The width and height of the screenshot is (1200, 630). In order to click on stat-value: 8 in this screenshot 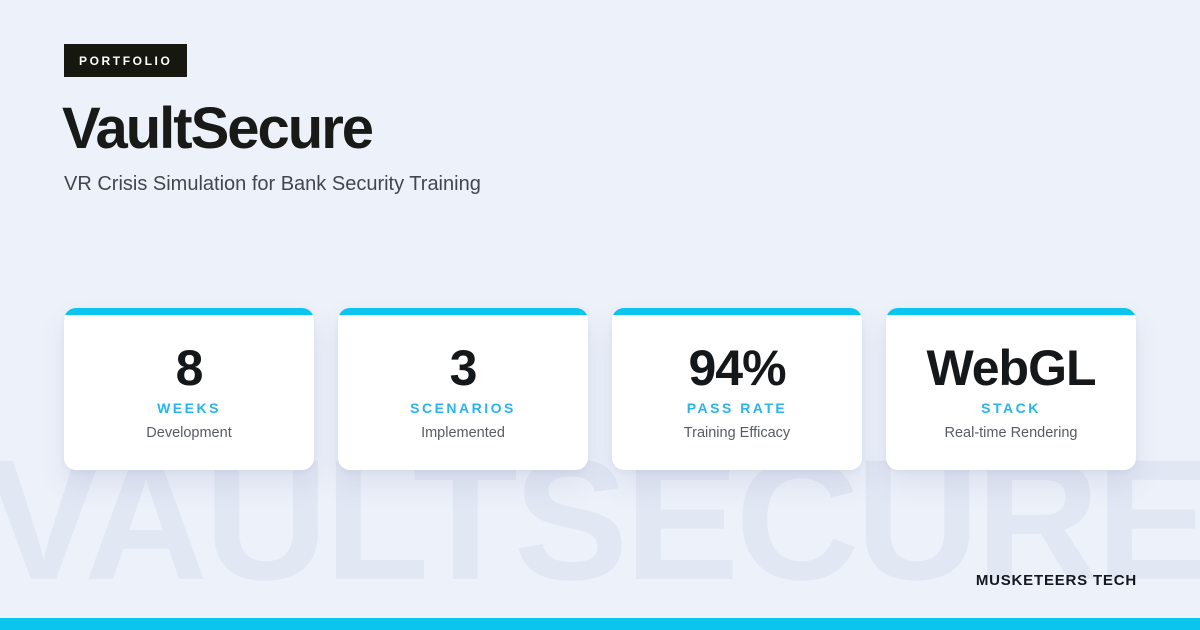, I will do `click(189, 368)`.